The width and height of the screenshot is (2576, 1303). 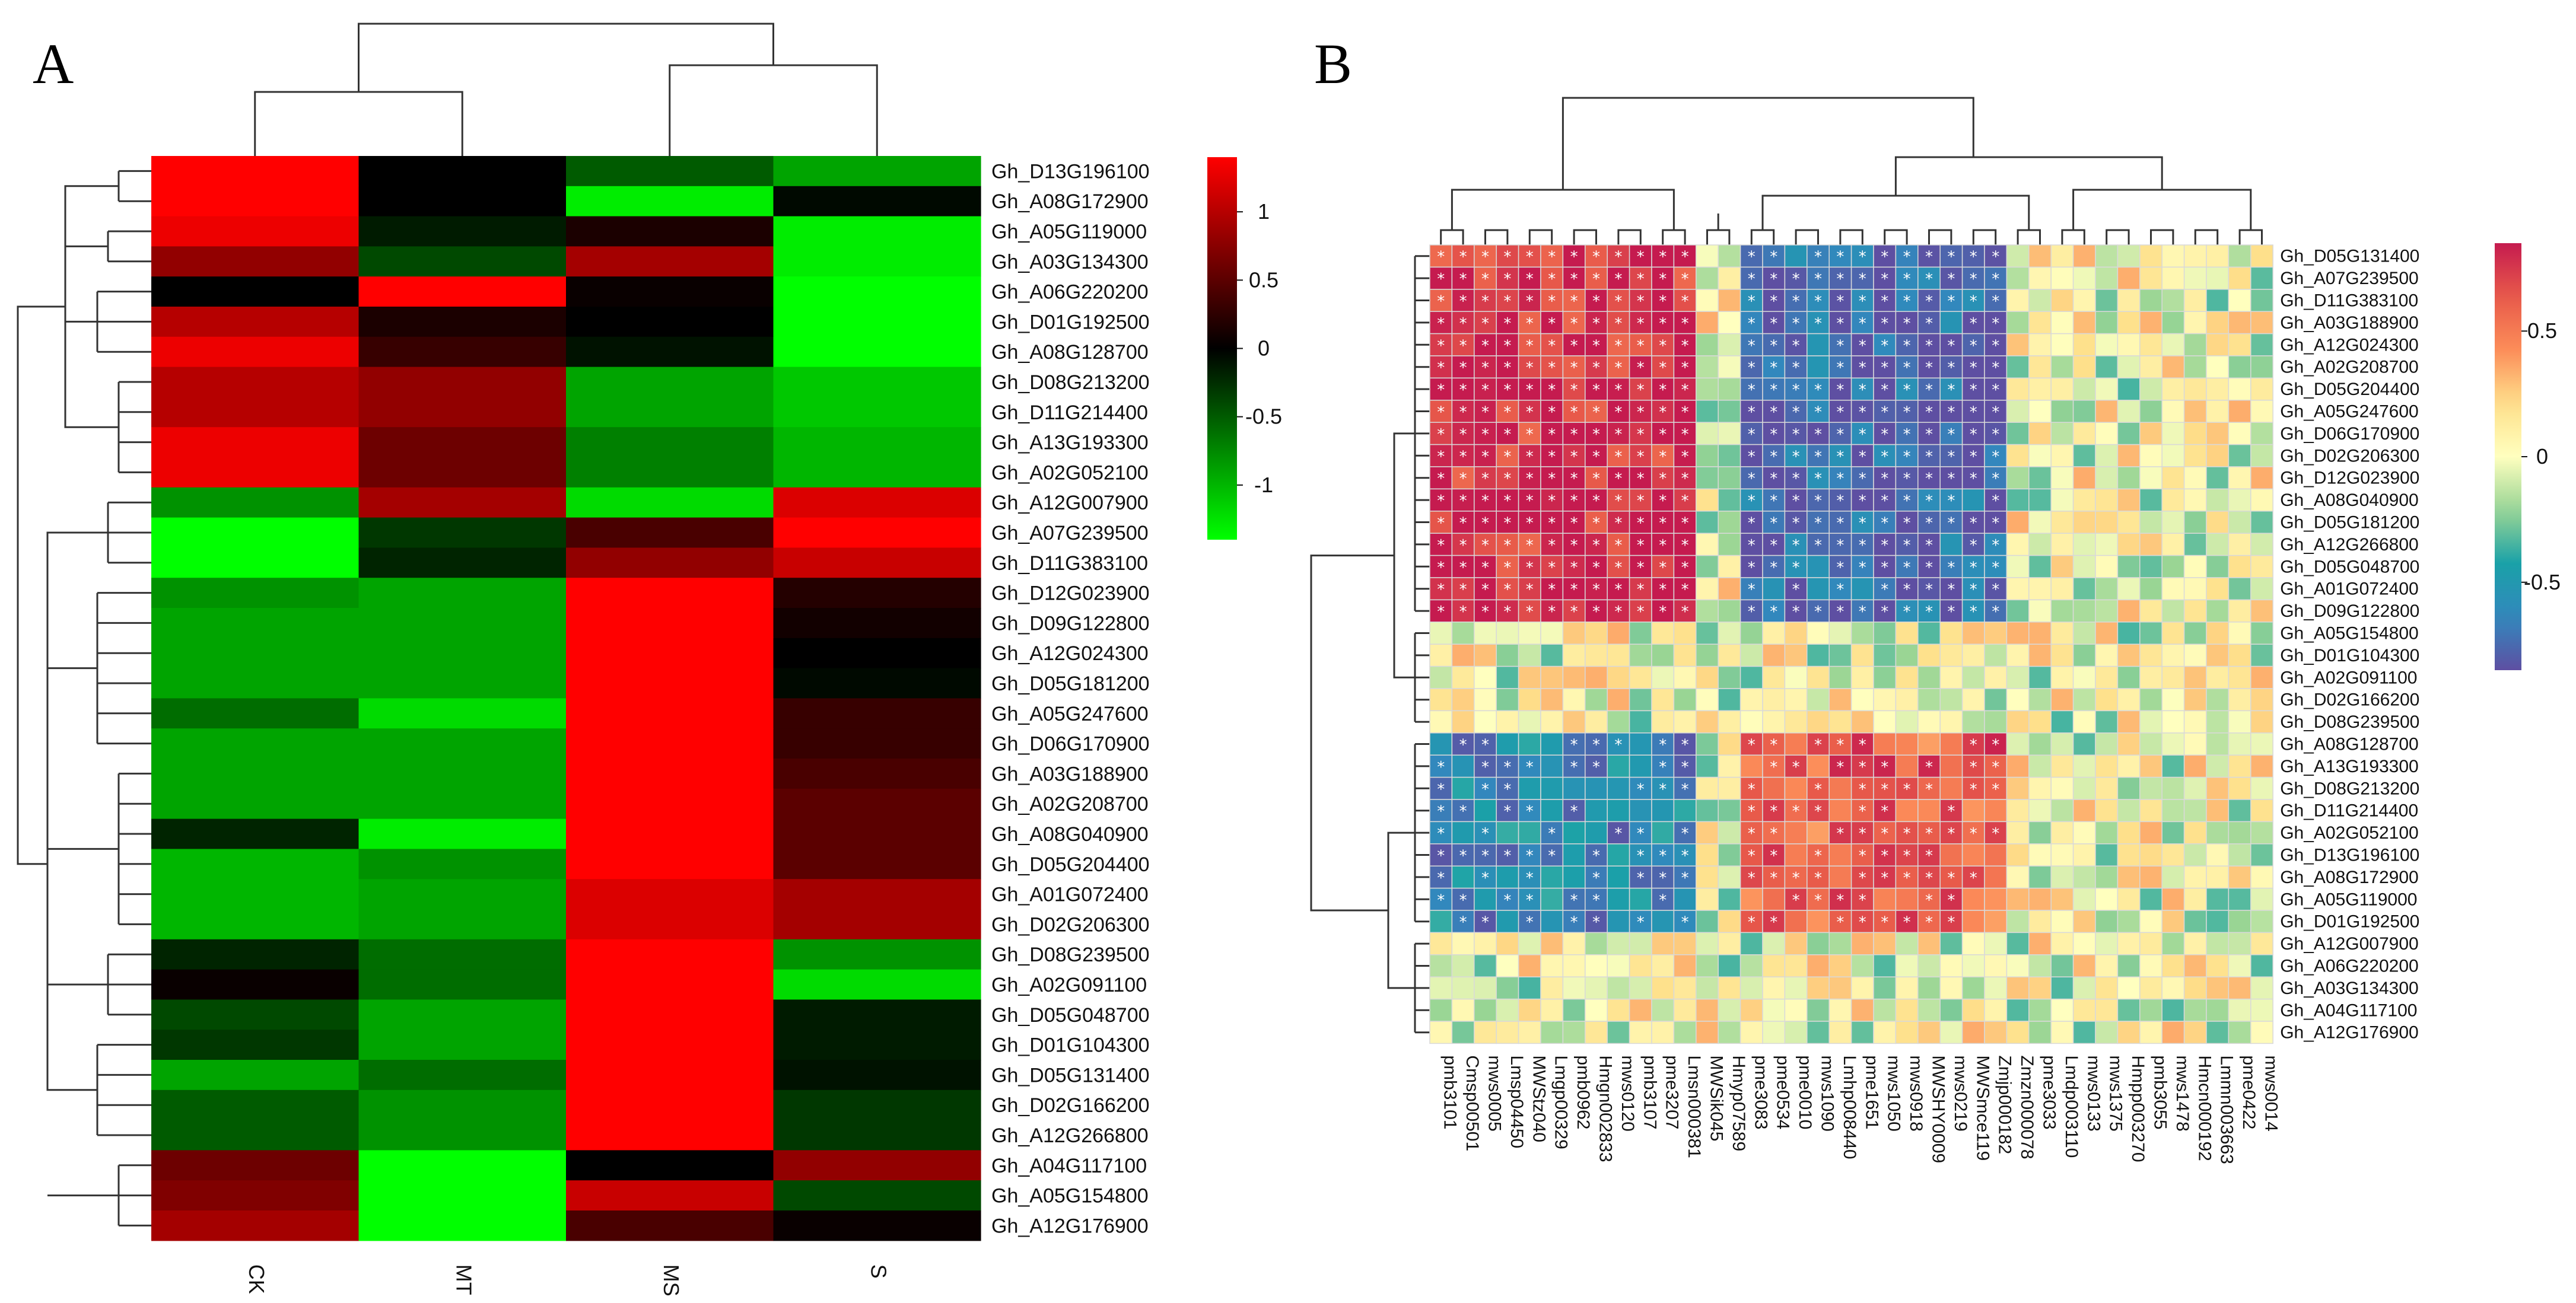 What do you see at coordinates (2116, 1093) in the screenshot?
I see `column-label-b: mws1375` at bounding box center [2116, 1093].